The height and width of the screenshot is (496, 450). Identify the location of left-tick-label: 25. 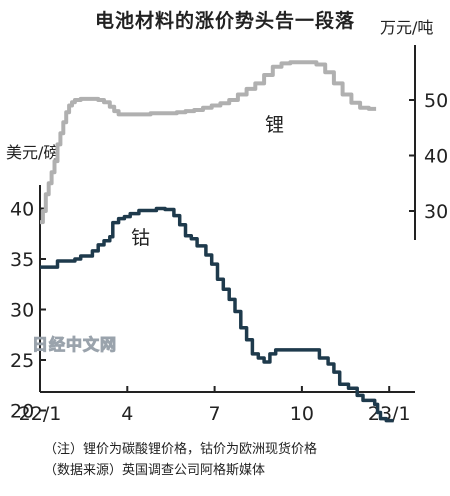
(22, 361).